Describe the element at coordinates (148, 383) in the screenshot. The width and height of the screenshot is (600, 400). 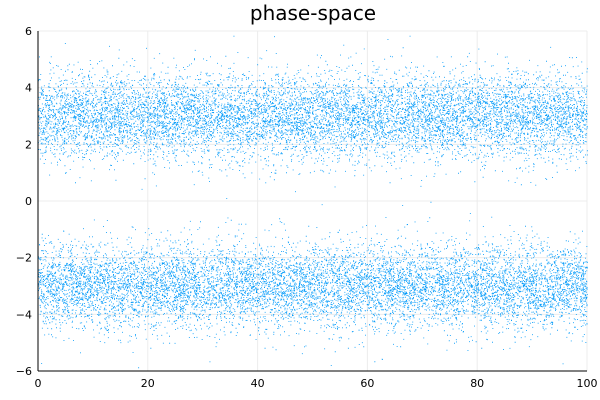
I see `x-tick-label: 20` at that location.